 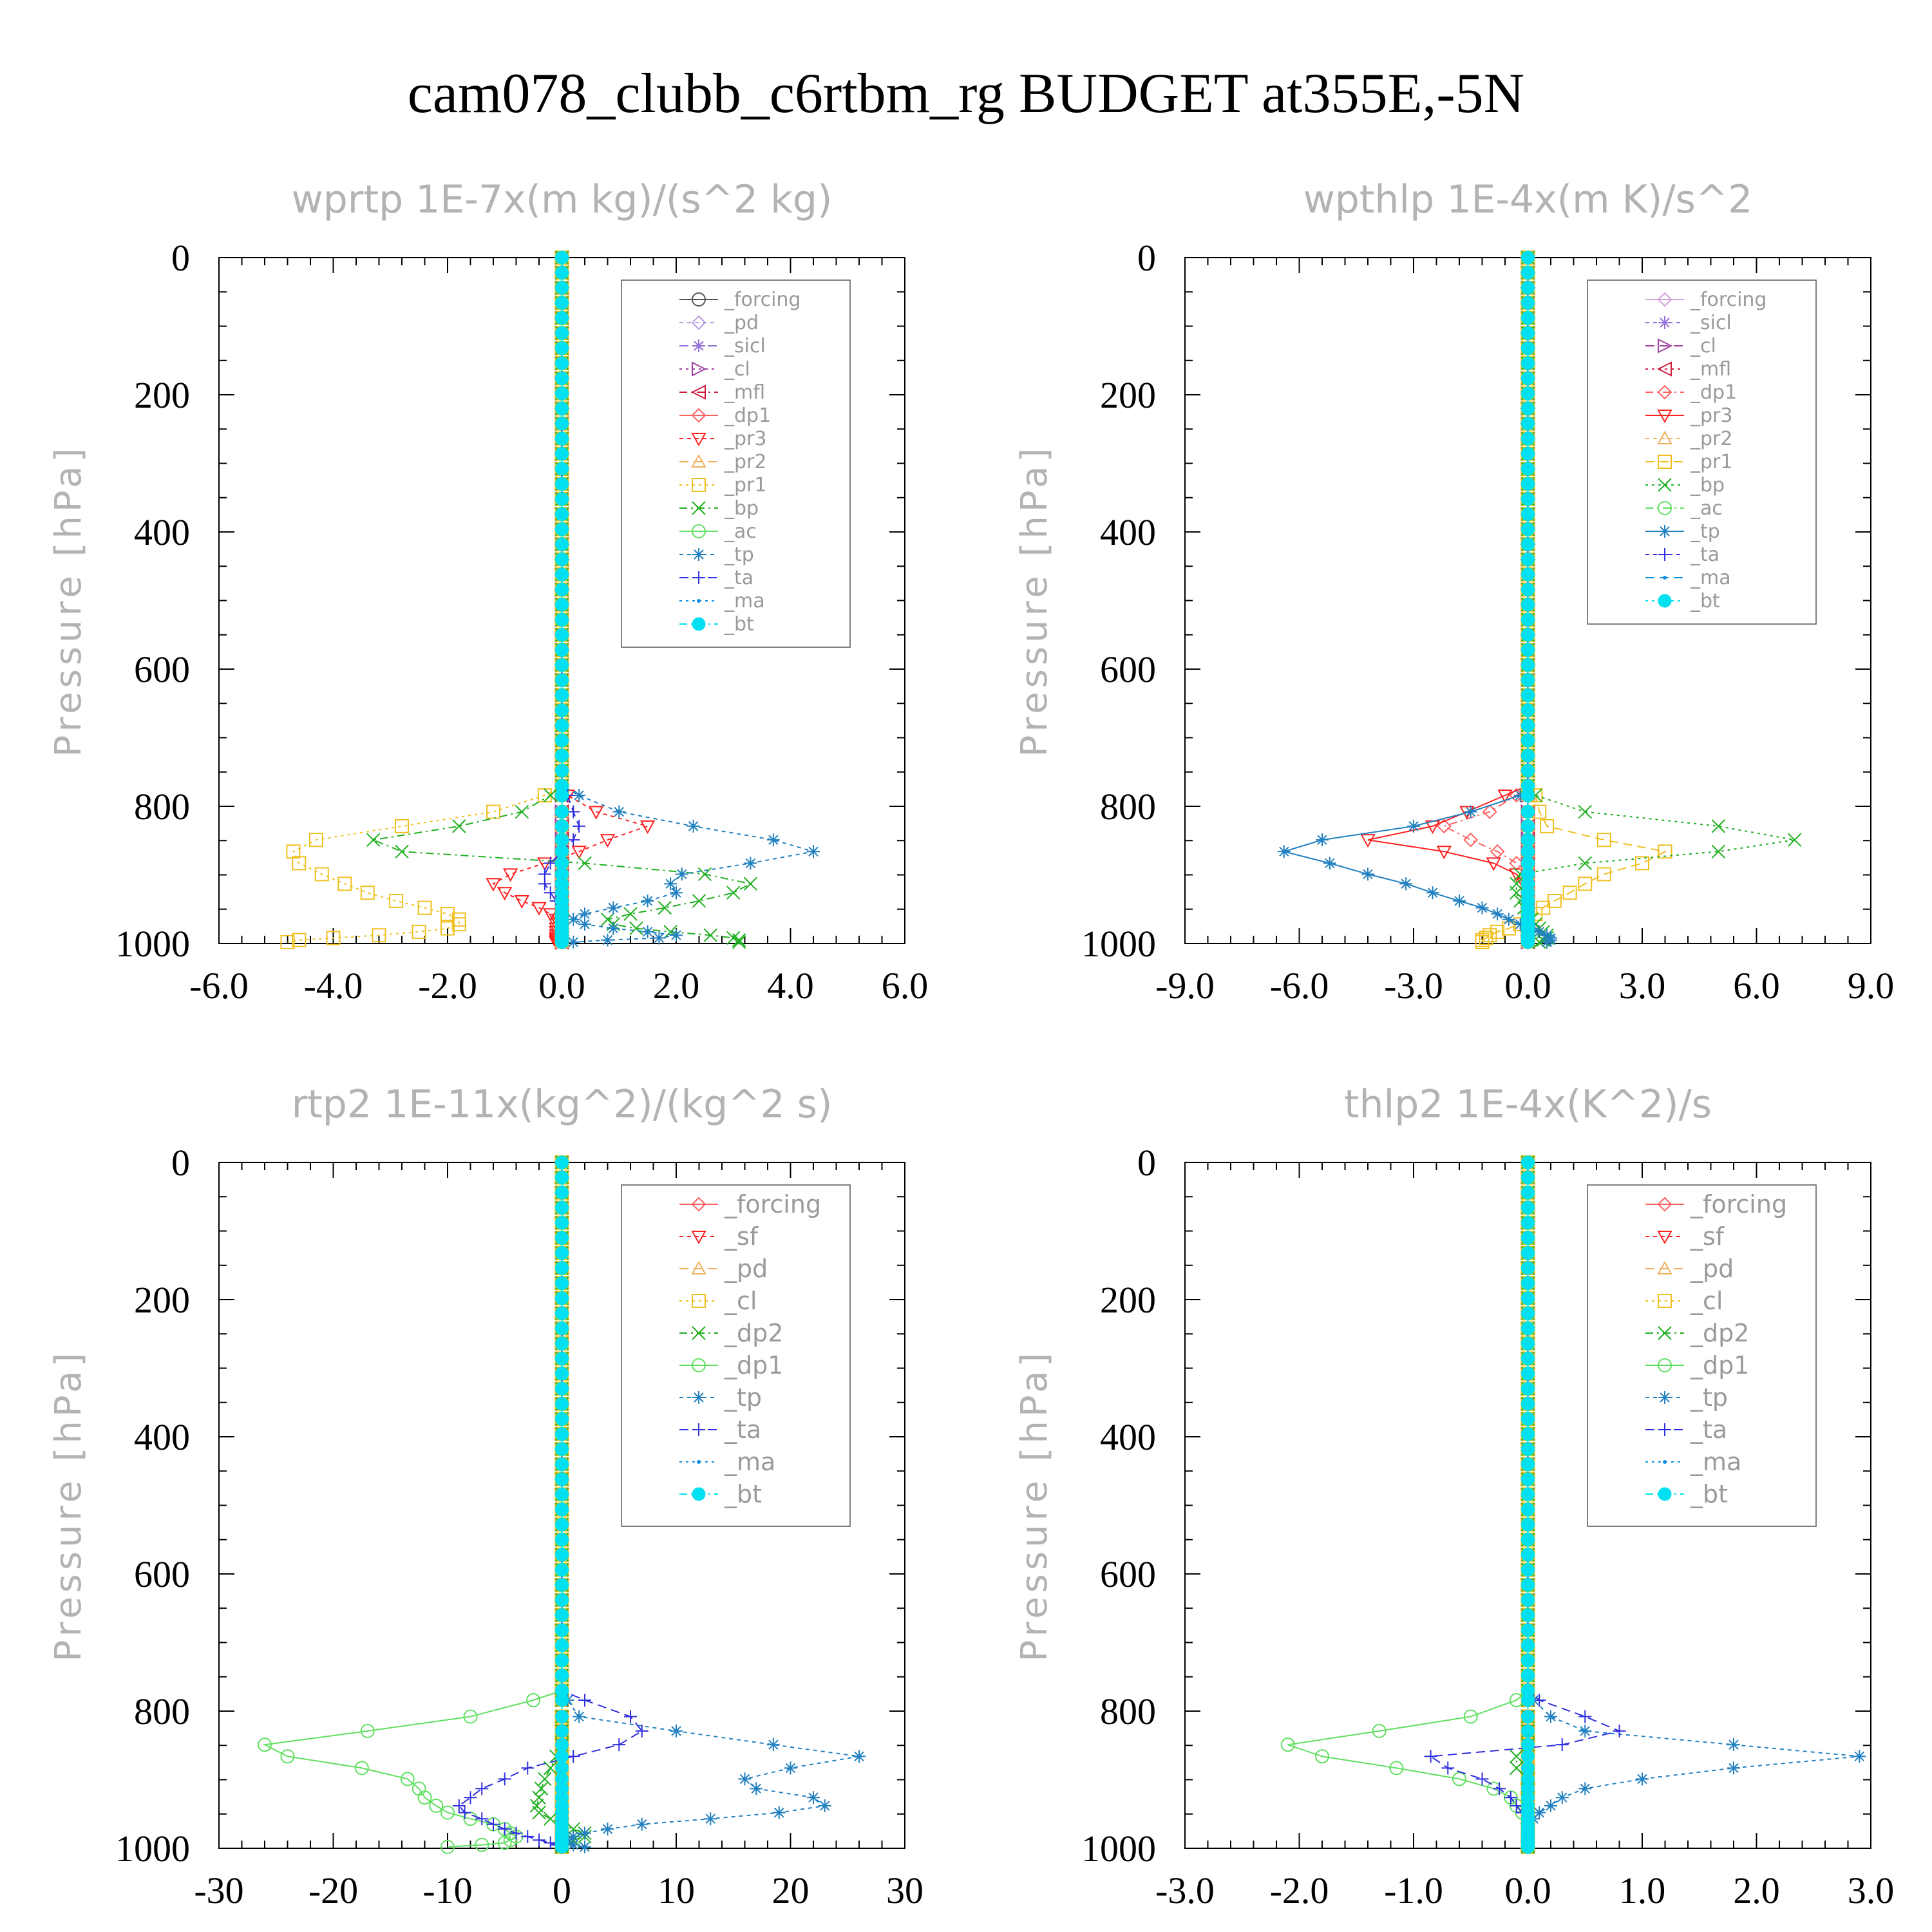 I want to click on legend-label: _ac, so click(x=741, y=531).